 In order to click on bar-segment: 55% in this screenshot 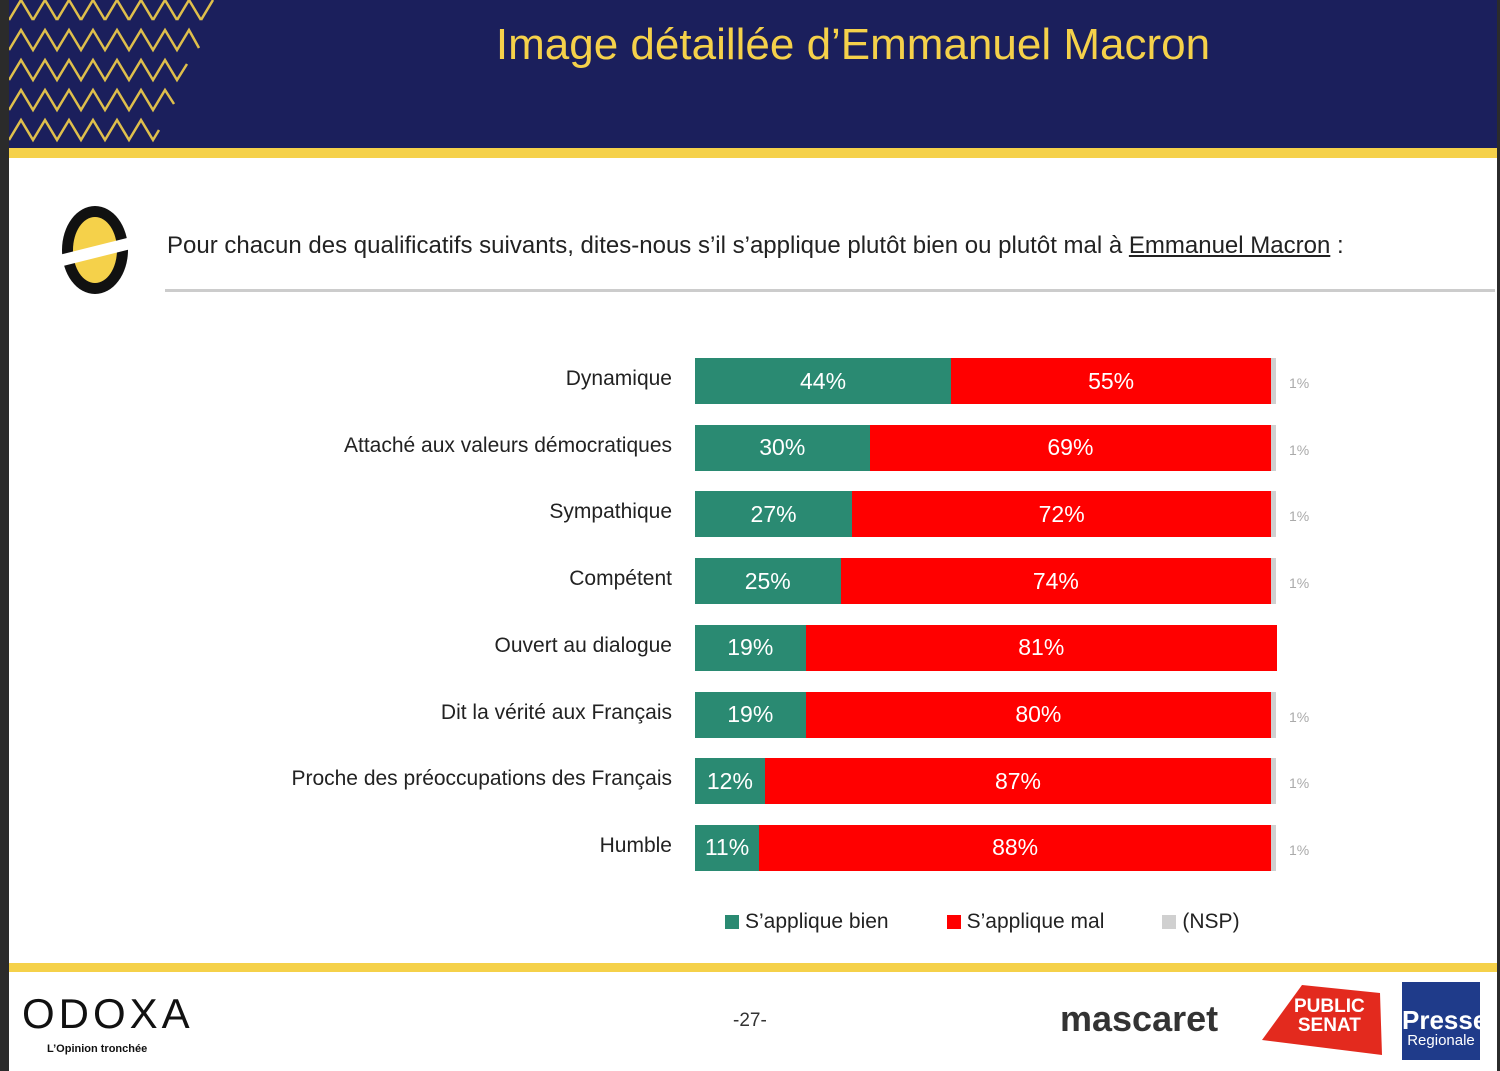, I will do `click(1111, 381)`.